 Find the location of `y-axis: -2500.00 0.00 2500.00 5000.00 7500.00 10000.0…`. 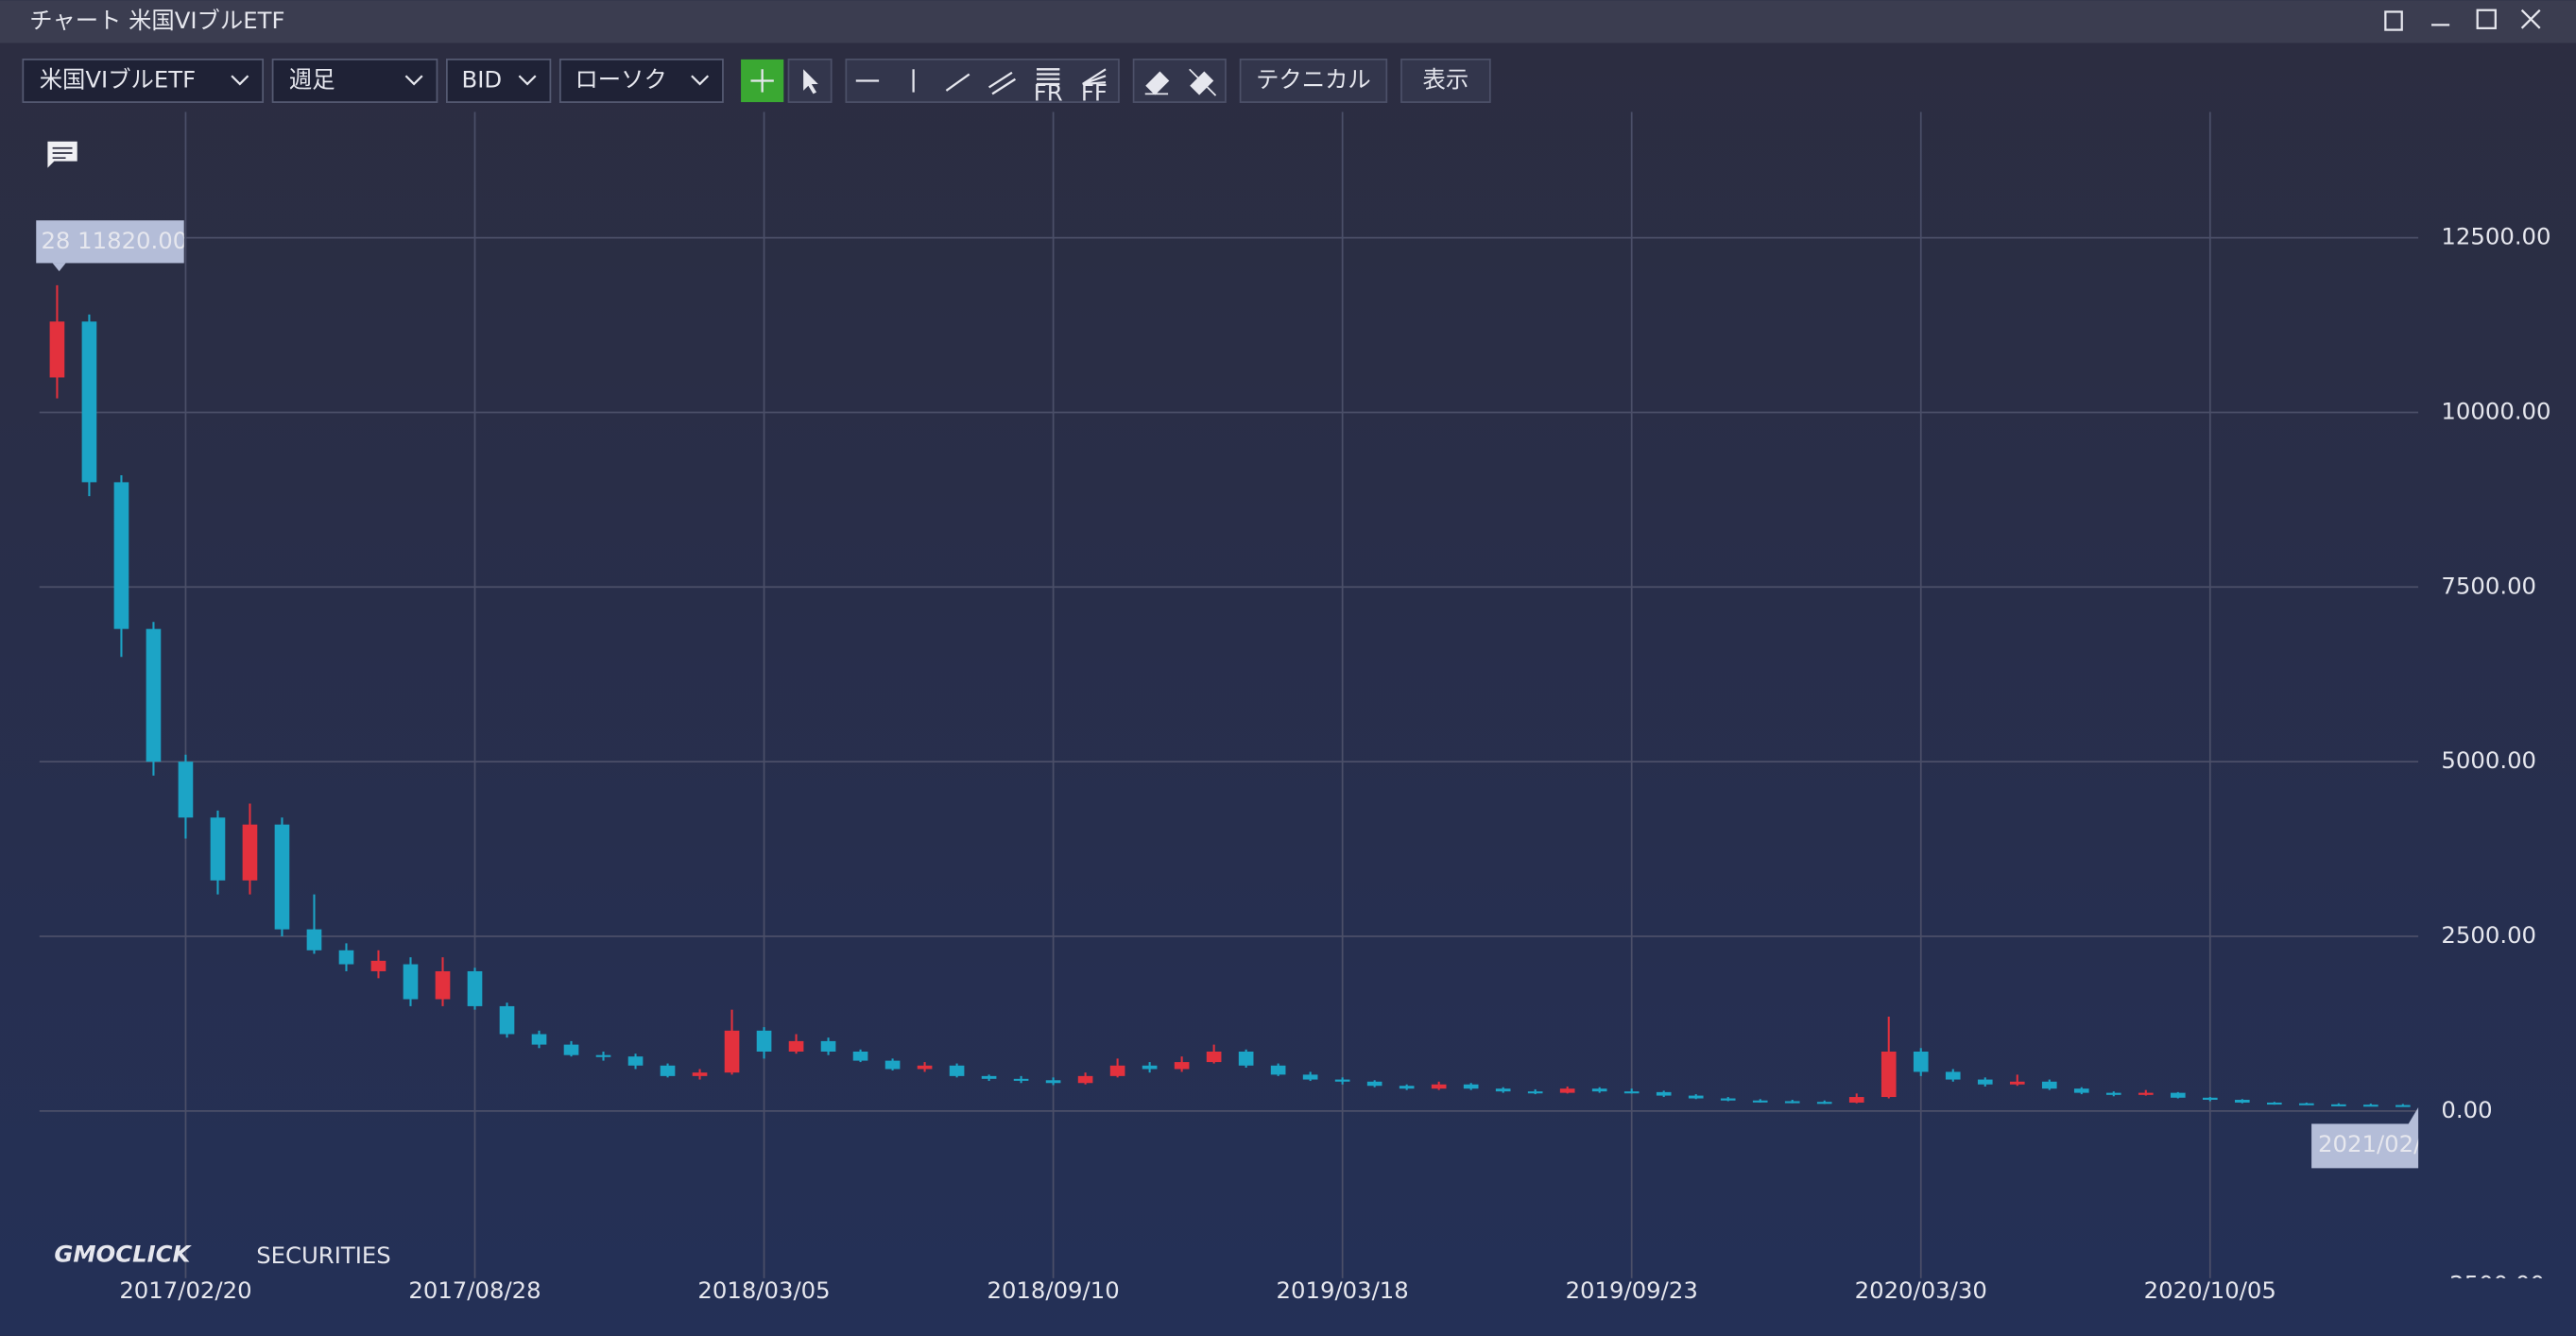

y-axis: -2500.00 0.00 2500.00 5000.00 7500.00 10000.0… is located at coordinates (2495, 750).